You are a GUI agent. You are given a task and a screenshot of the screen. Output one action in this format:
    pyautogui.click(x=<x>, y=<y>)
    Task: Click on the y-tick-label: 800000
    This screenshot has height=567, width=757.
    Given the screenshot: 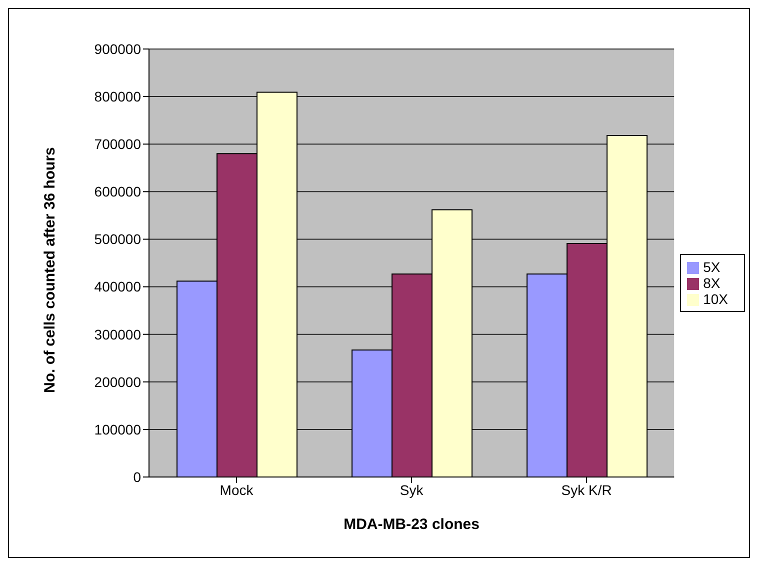 What is the action you would take?
    pyautogui.click(x=118, y=96)
    